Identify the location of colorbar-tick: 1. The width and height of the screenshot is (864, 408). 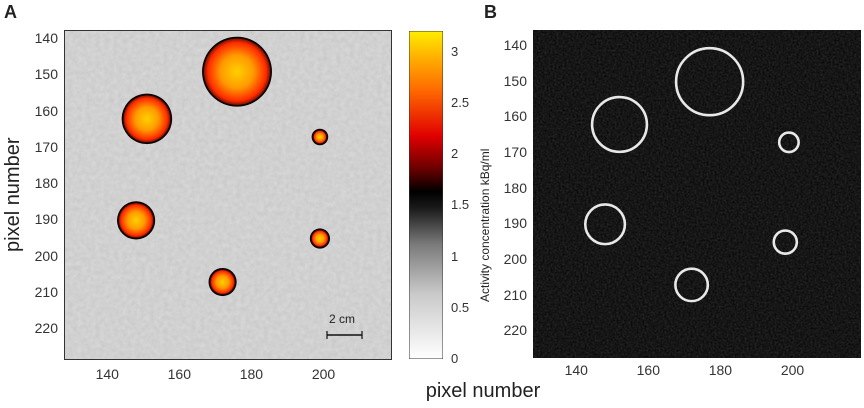
(455, 256).